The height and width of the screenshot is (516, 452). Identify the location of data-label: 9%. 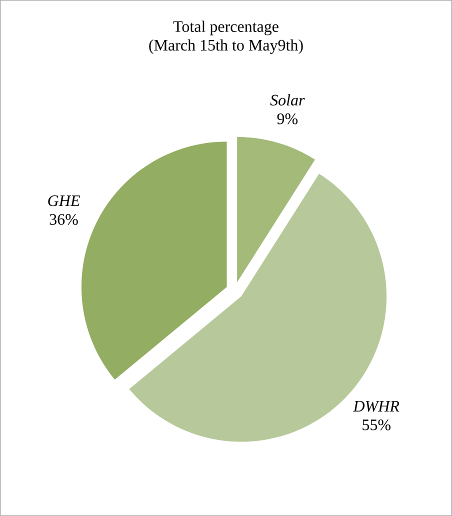
(287, 118).